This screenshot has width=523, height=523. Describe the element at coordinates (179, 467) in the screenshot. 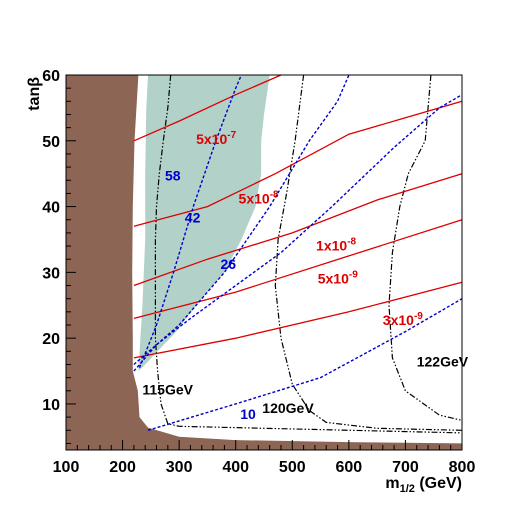

I see `x-tick-label: 300` at that location.